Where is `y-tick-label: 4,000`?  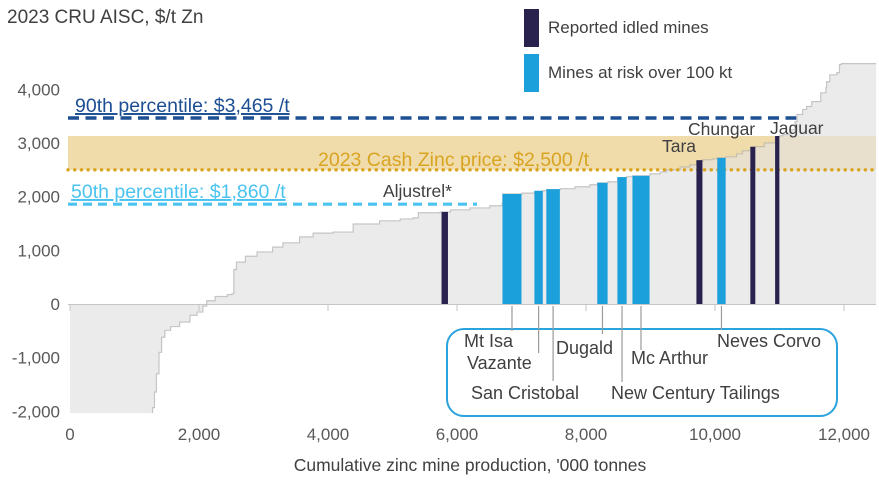
y-tick-label: 4,000 is located at coordinates (38, 89).